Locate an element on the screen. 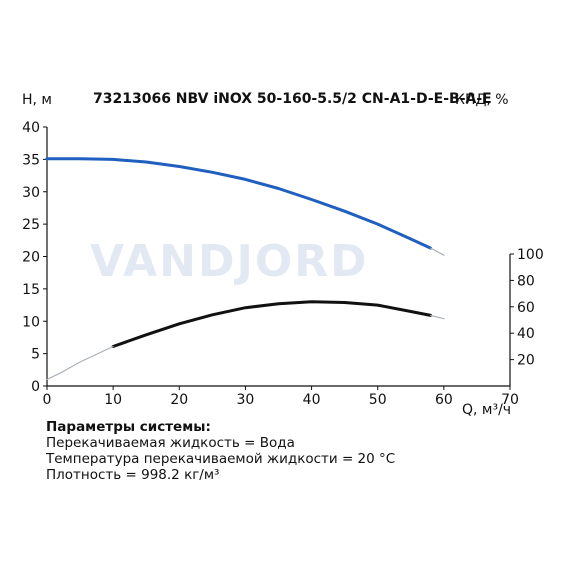 This screenshot has height=570, width=570. y-tick-label: 0 is located at coordinates (35, 387).